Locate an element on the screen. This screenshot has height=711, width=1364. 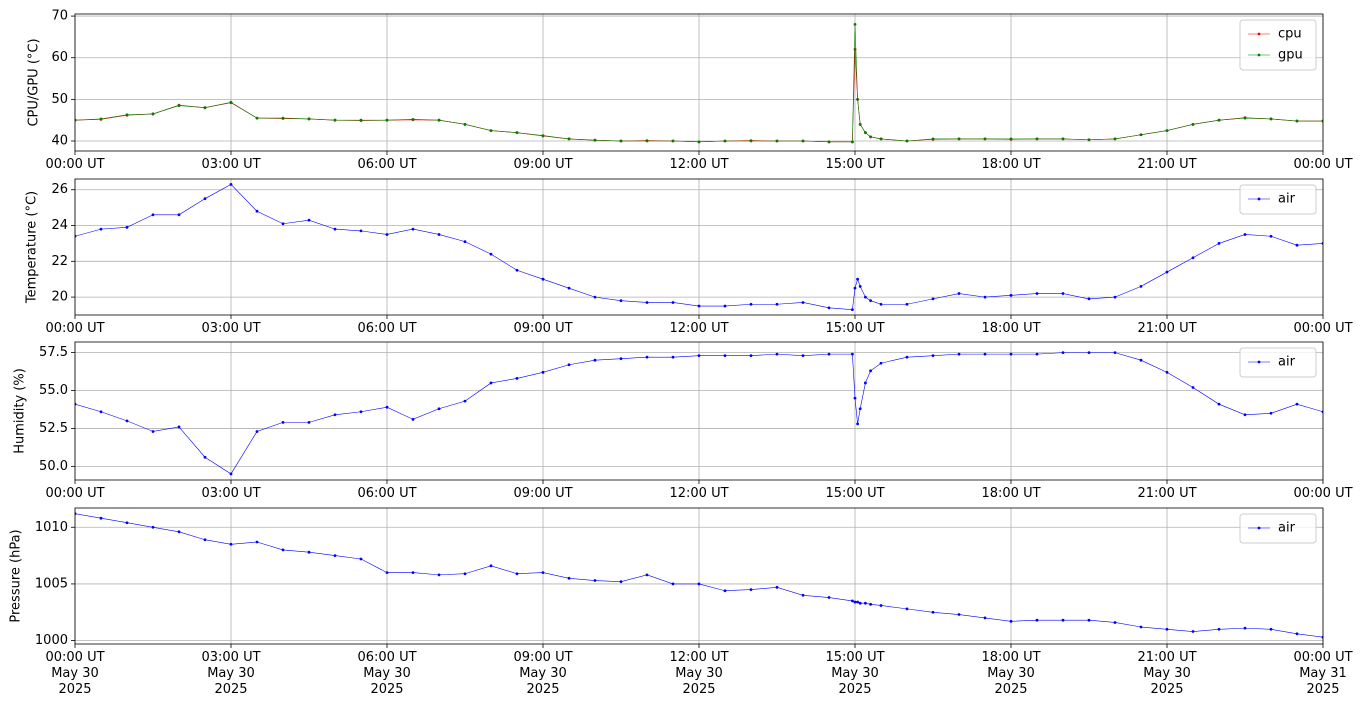
y-tick-label: 24 is located at coordinates (59, 225).